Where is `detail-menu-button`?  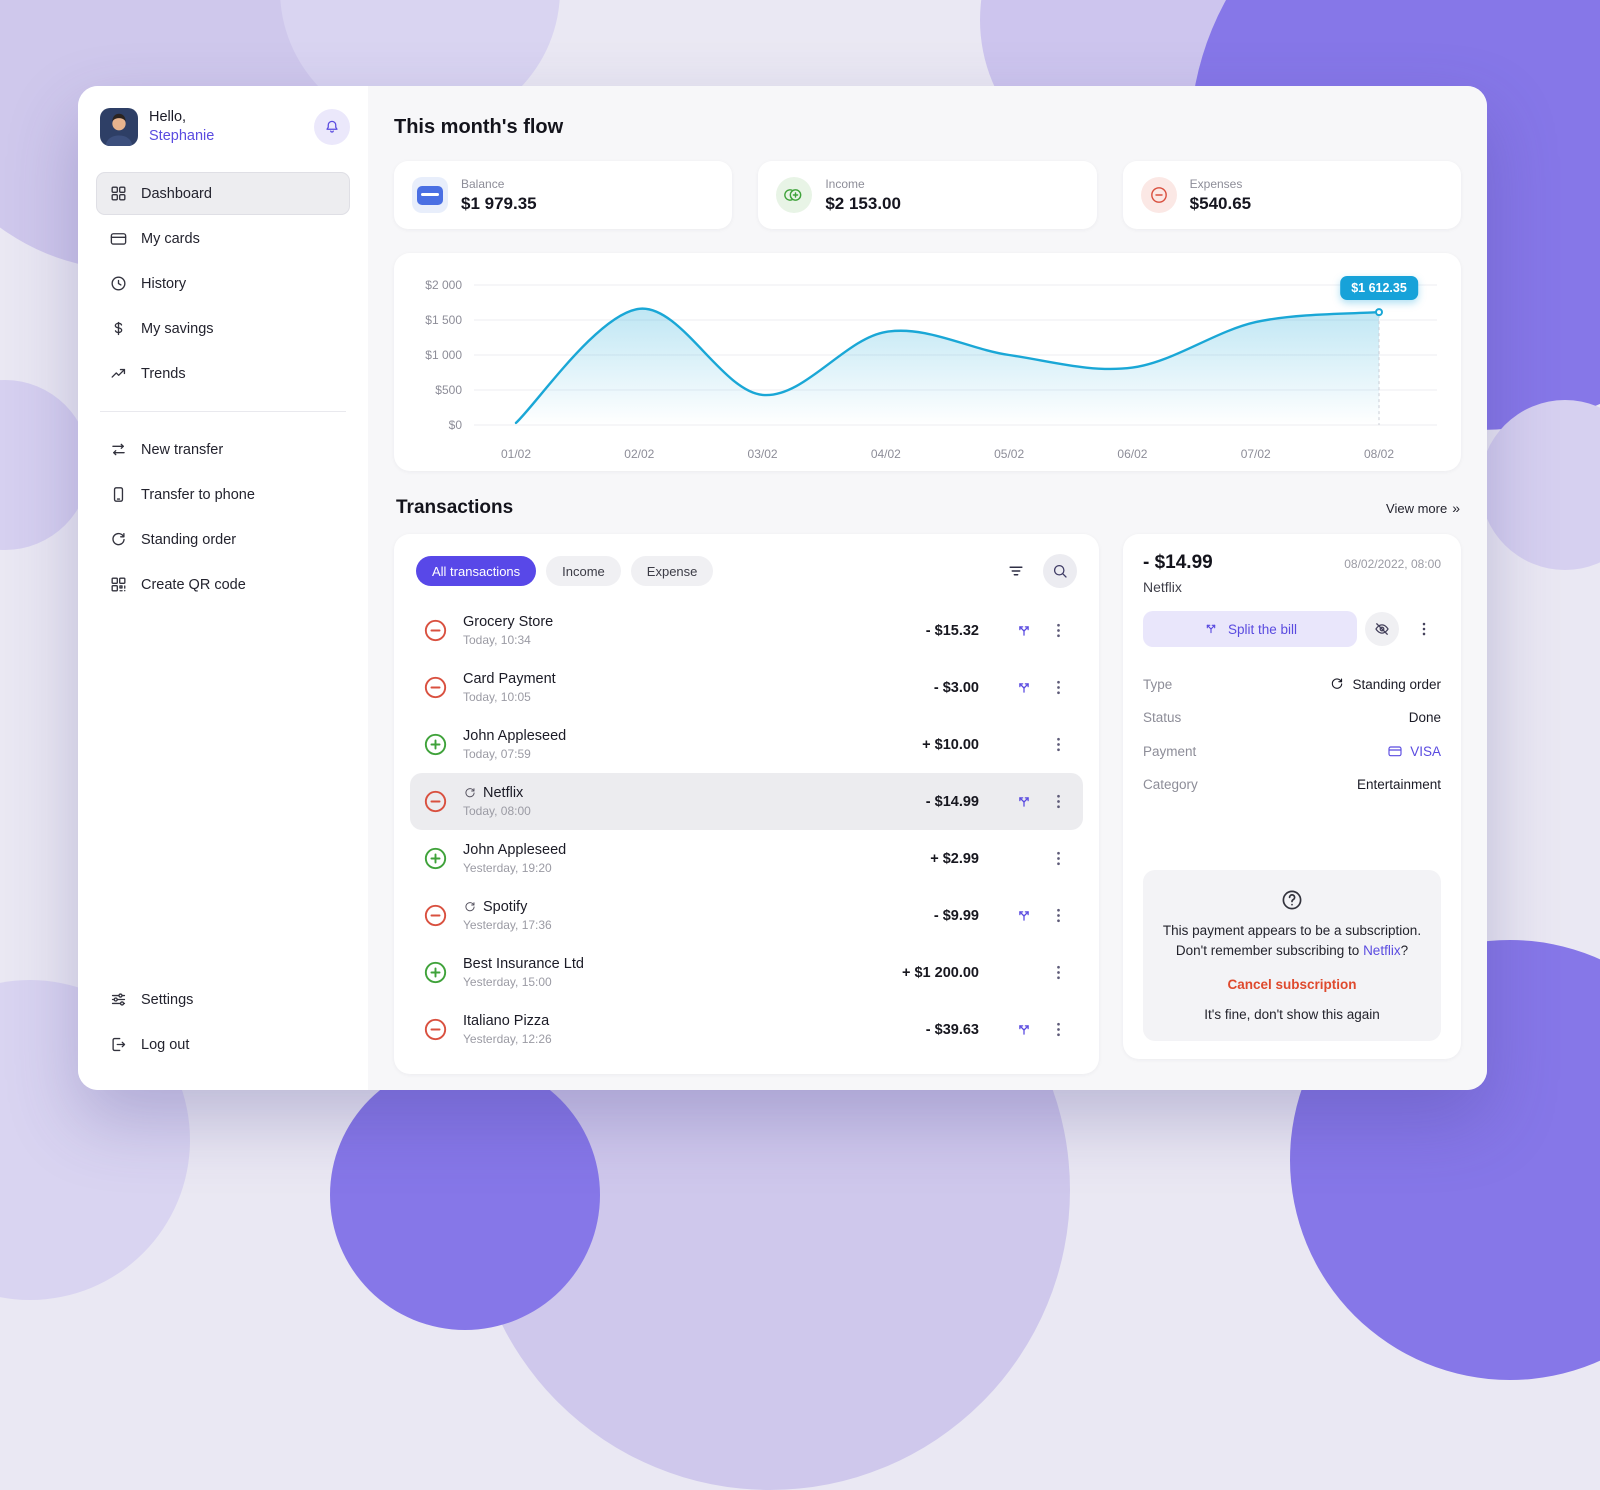 detail-menu-button is located at coordinates (1424, 629).